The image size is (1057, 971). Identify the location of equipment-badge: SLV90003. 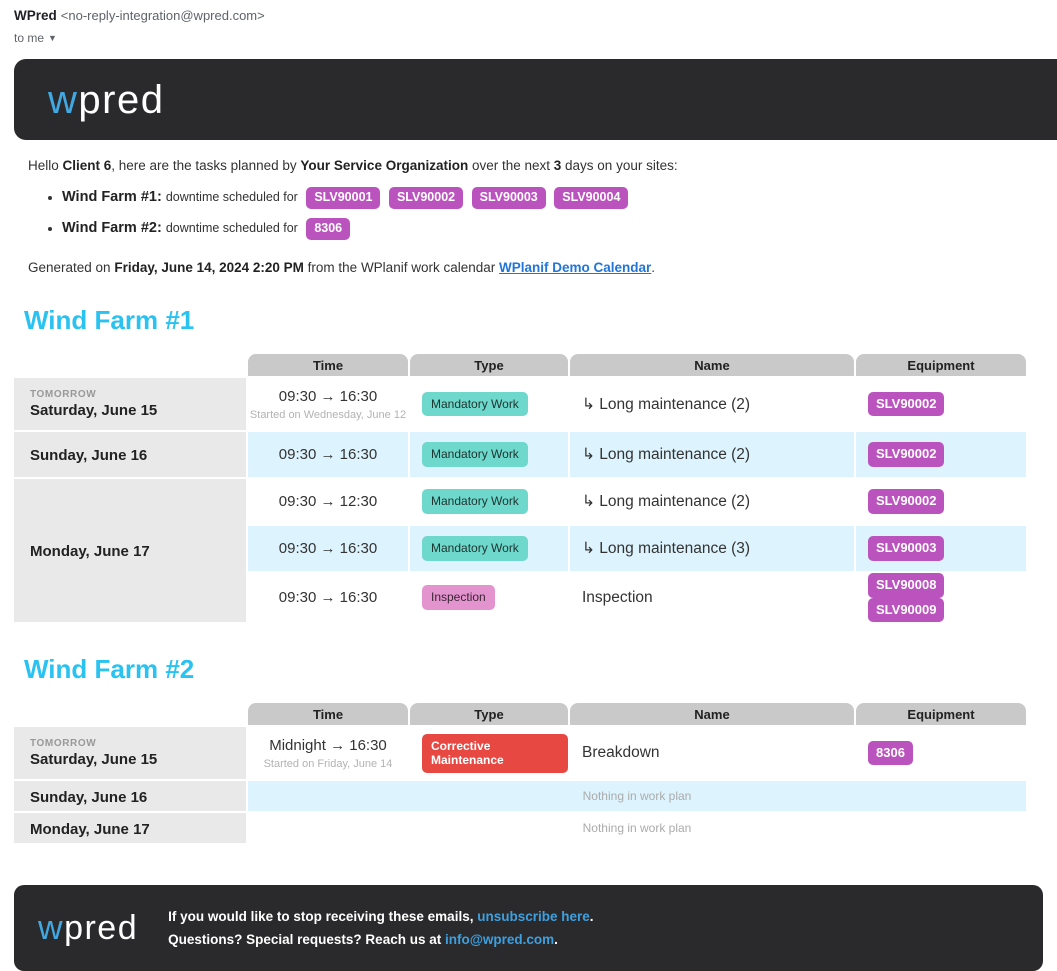
(508, 198).